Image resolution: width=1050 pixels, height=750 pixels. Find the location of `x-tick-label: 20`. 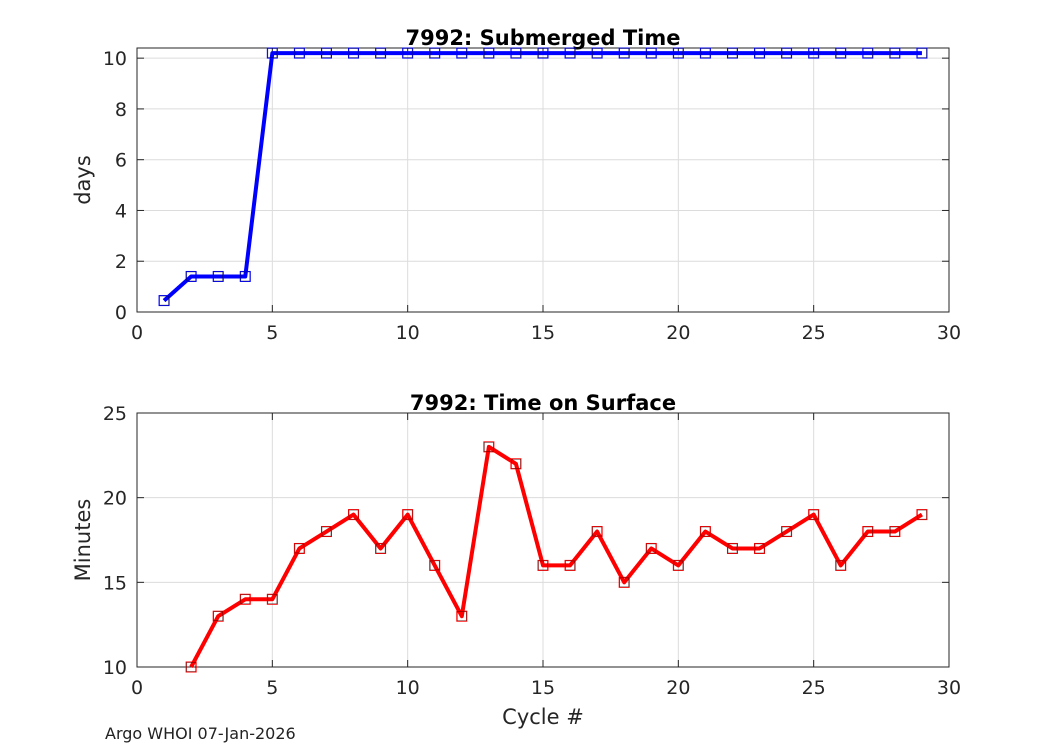

x-tick-label: 20 is located at coordinates (678, 688).